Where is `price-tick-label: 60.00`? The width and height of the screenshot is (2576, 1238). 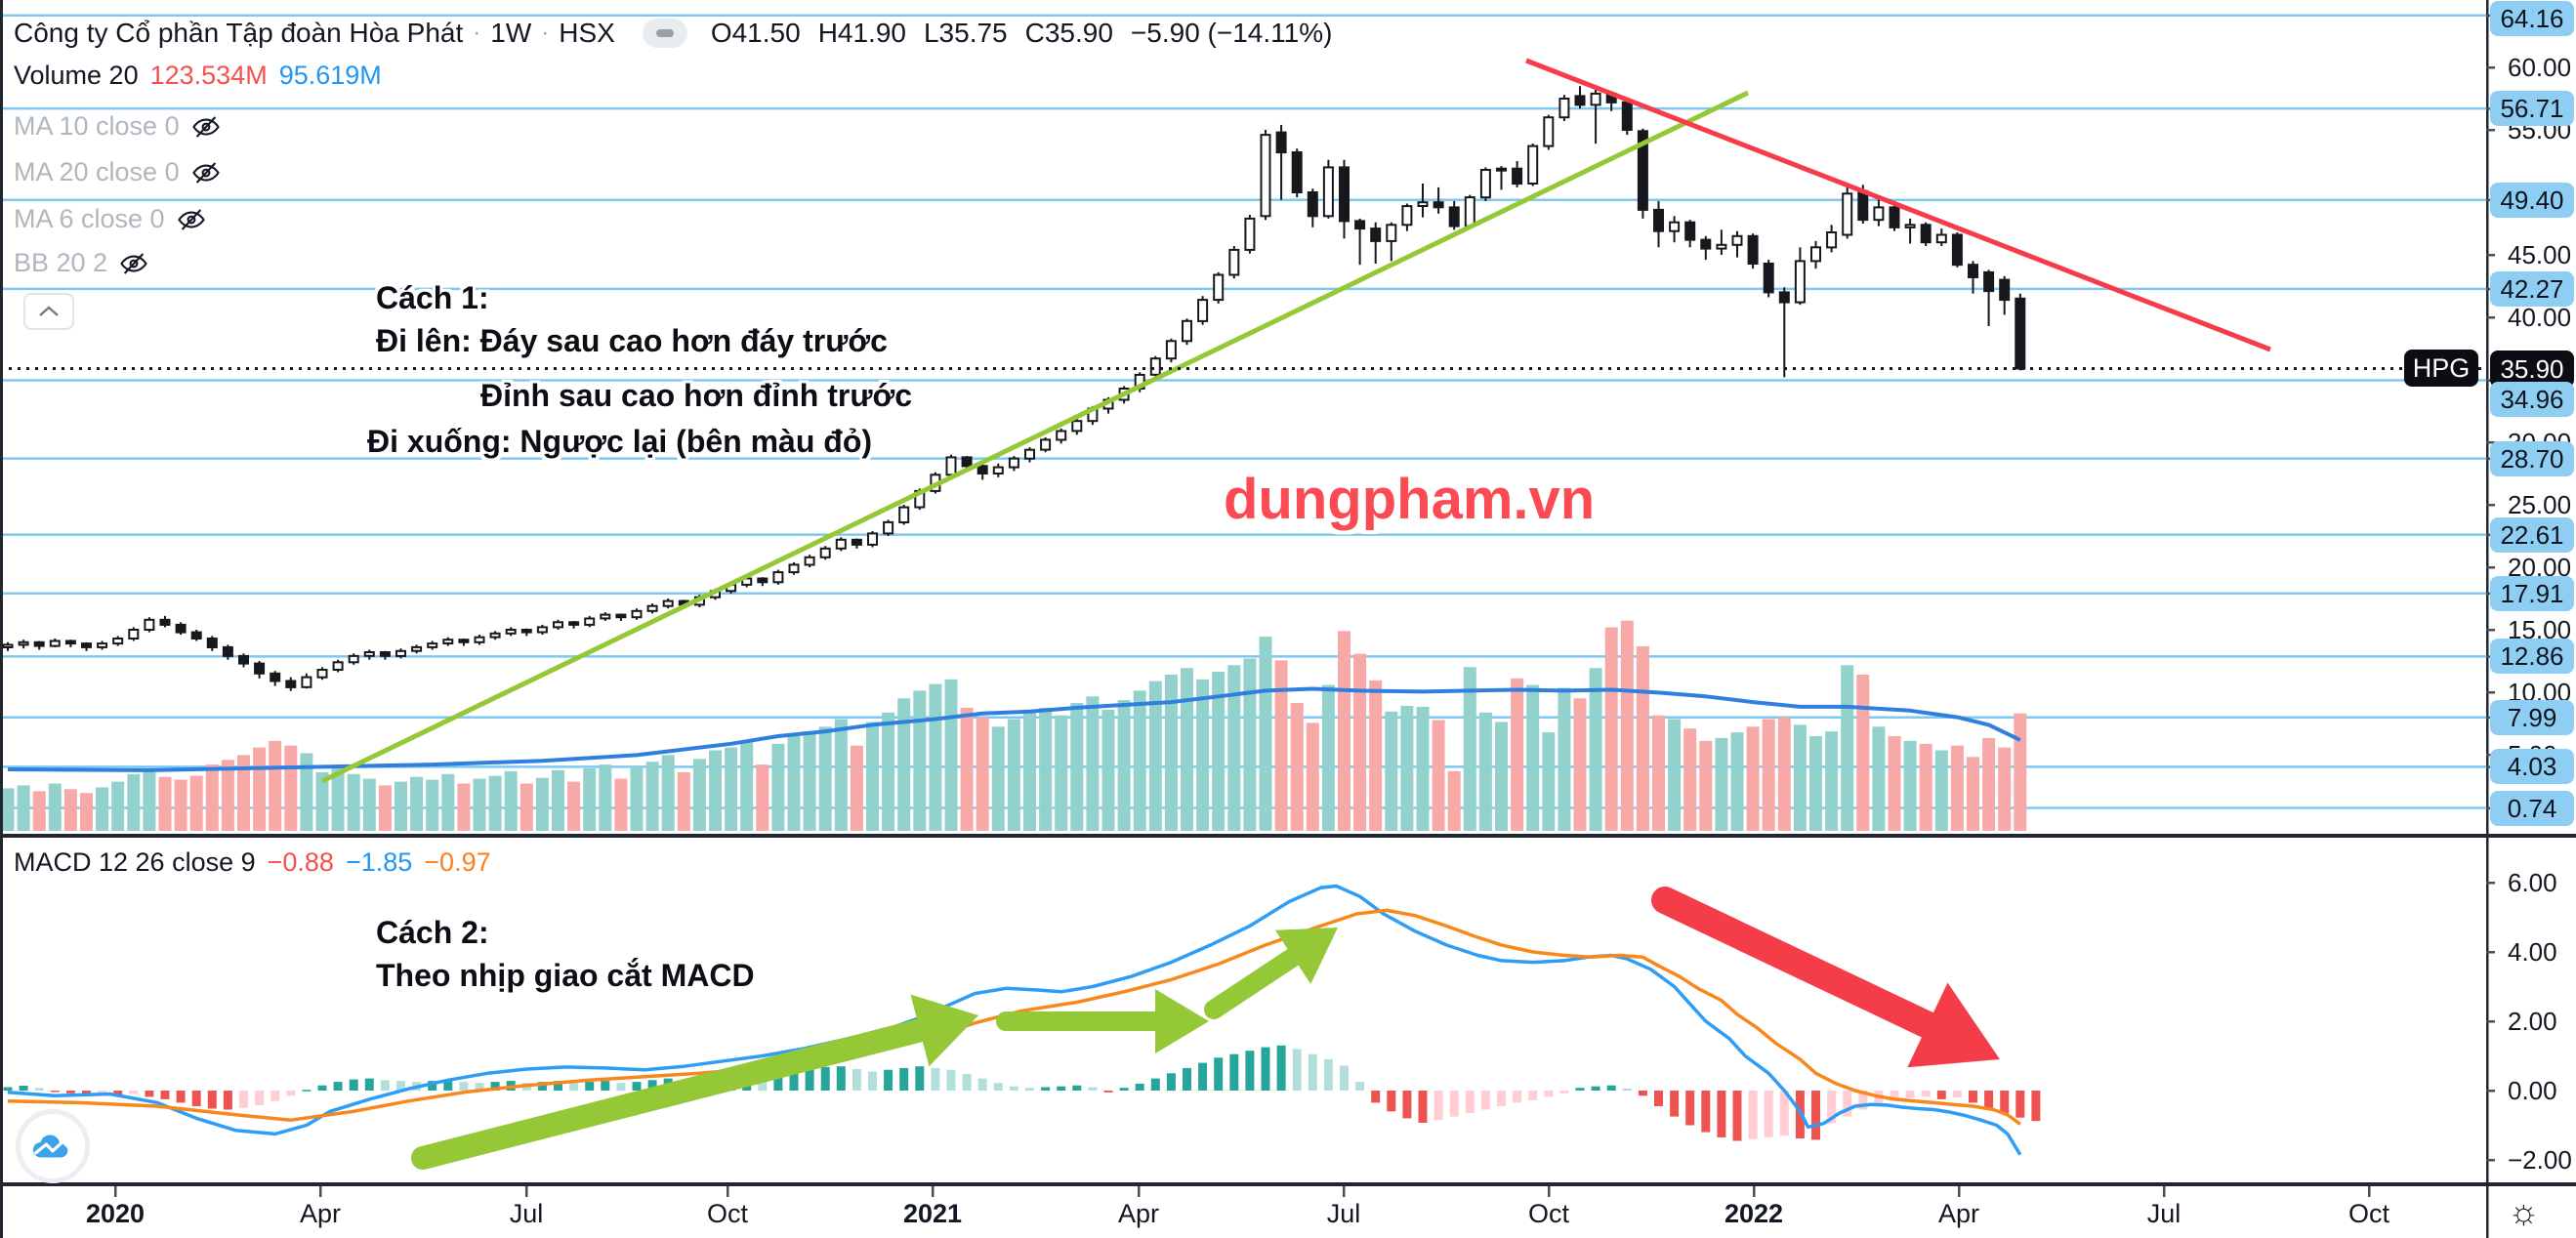
price-tick-label: 60.00 is located at coordinates (2540, 68).